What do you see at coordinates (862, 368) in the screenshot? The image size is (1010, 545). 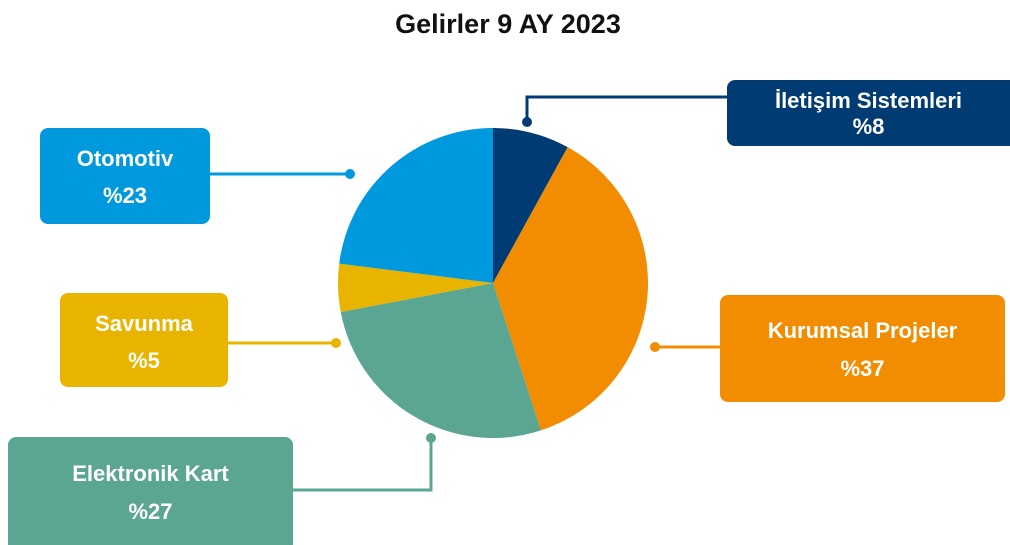 I see `callout-value: %37` at bounding box center [862, 368].